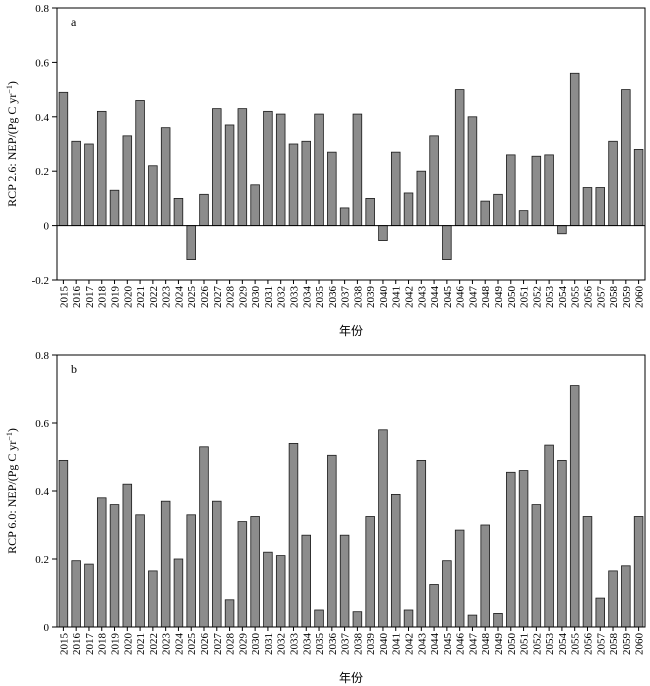 The image size is (650, 686). What do you see at coordinates (486, 644) in the screenshot?
I see `x-tick-label-2048: 2048` at bounding box center [486, 644].